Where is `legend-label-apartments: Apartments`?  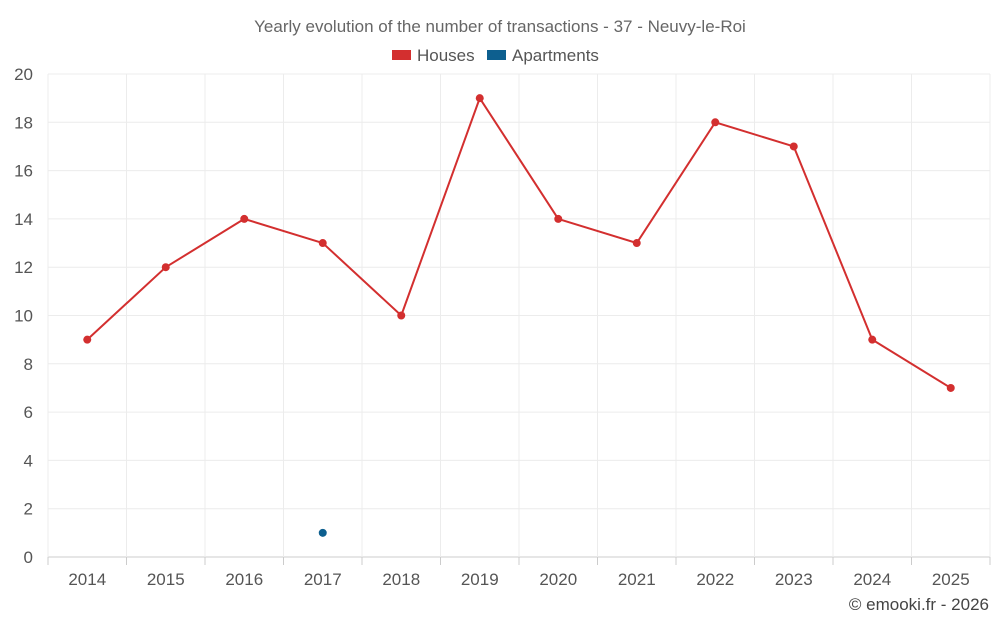
legend-label-apartments: Apartments is located at coordinates (555, 55).